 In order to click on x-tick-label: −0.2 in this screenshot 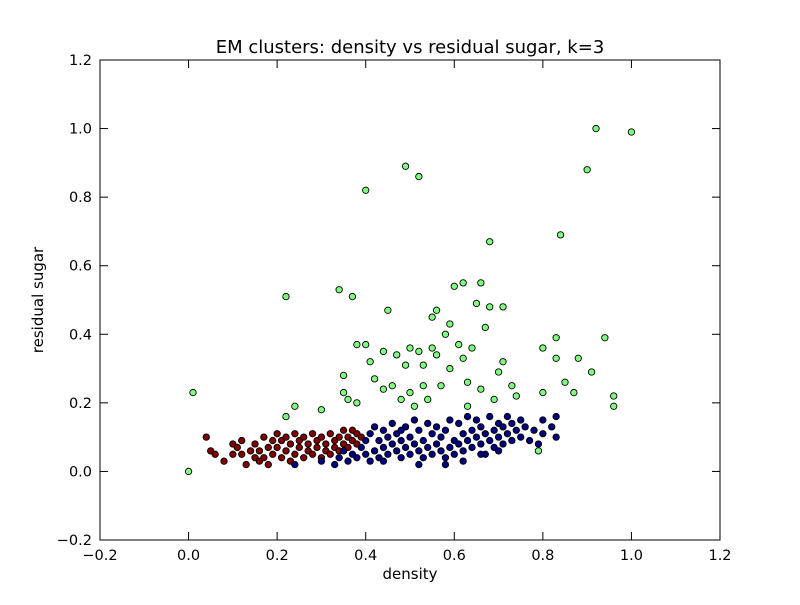, I will do `click(99, 556)`.